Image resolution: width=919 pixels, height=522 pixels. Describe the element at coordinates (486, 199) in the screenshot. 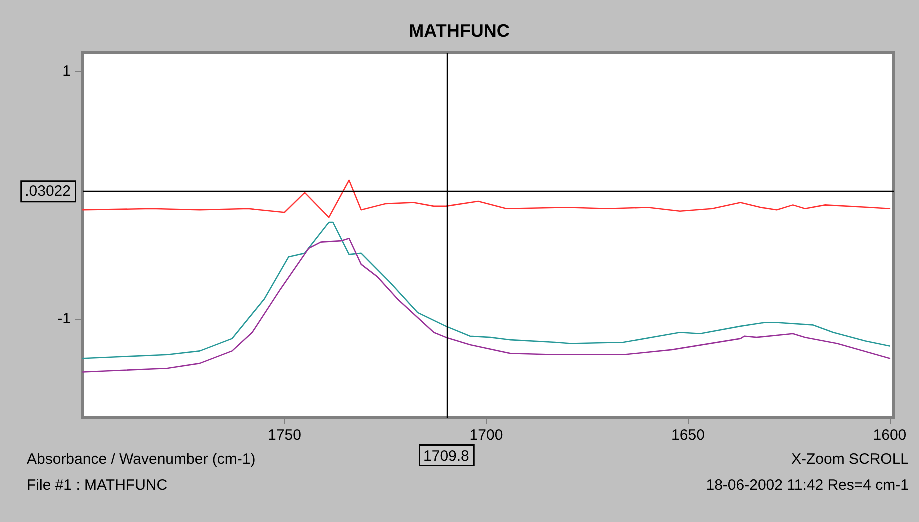

I see `line-series` at that location.